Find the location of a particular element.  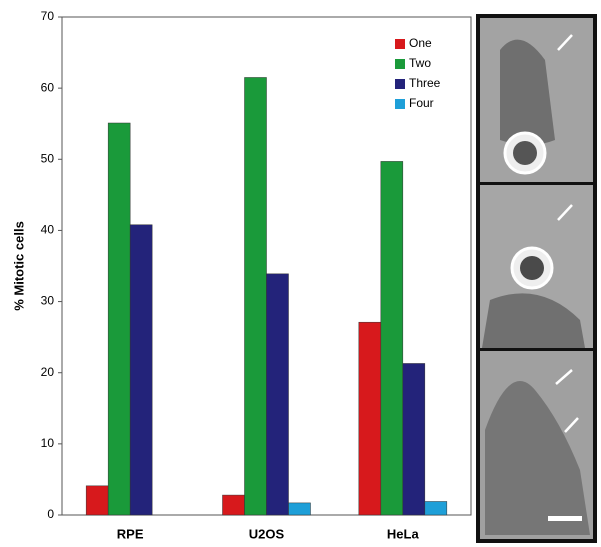

y-tick-label: 30 is located at coordinates (48, 301).